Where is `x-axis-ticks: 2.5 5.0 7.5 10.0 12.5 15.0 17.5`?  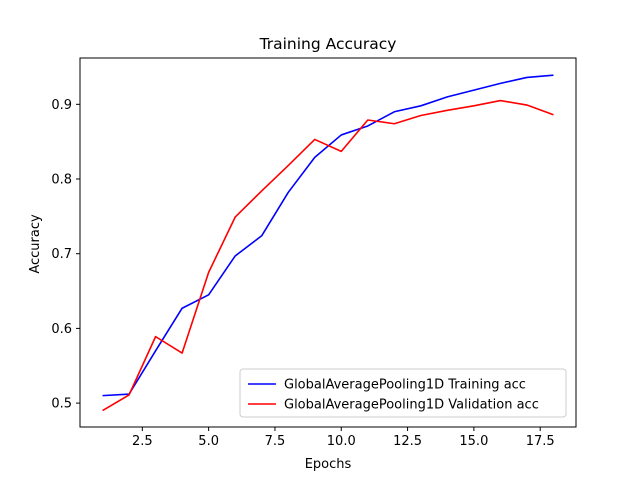
x-axis-ticks: 2.5 5.0 7.5 10.0 12.5 15.0 17.5 is located at coordinates (343, 438).